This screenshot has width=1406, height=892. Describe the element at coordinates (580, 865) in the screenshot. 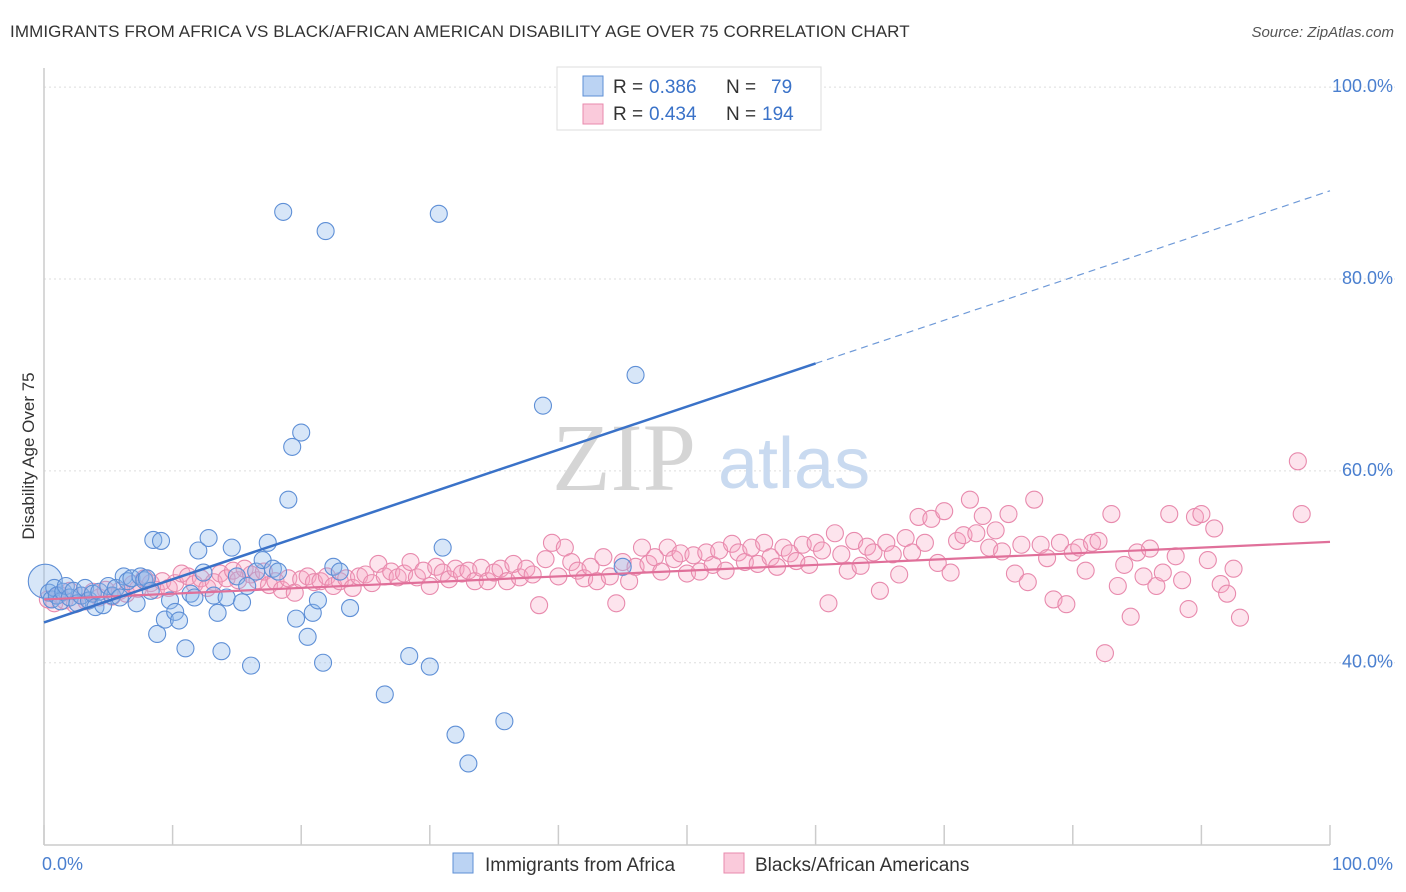

I see `series-legend-label-blue: Immigrants from Africa` at that location.